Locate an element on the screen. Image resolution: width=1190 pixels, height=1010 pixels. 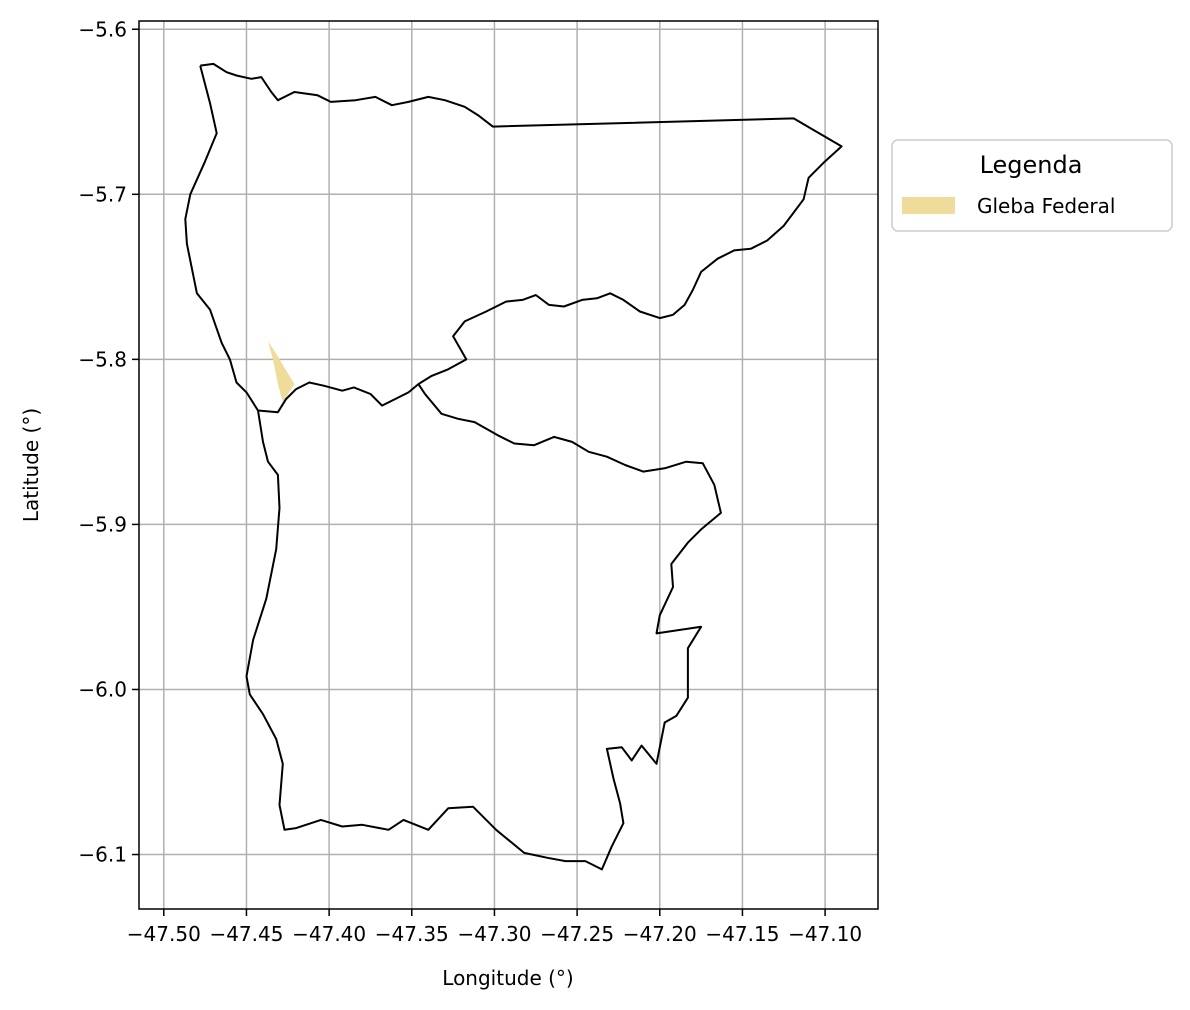
x-tick-label: −47.15 is located at coordinates (742, 934).